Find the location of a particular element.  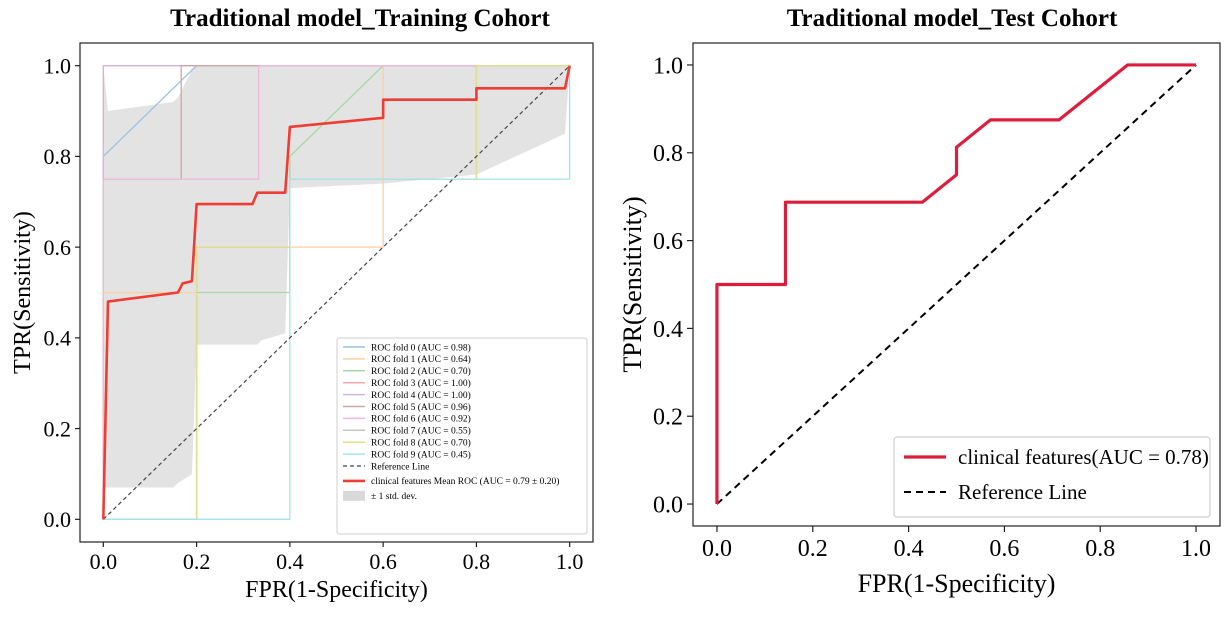

legend-label-series: clinical features(AUC = 0.78) is located at coordinates (1083, 457).